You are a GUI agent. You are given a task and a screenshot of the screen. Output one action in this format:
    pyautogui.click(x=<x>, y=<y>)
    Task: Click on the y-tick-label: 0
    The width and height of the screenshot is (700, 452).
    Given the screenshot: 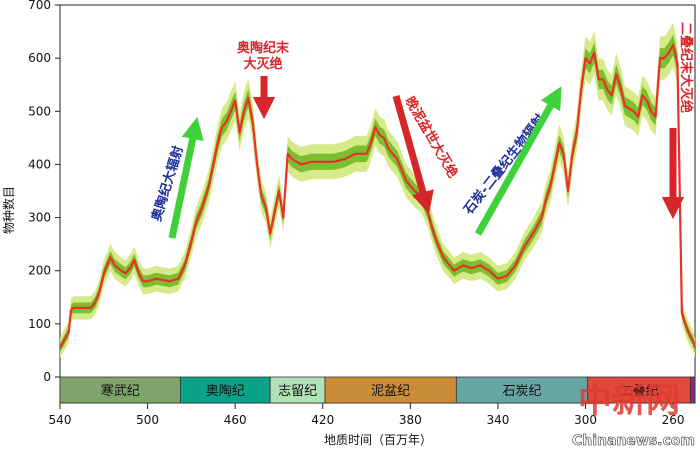 What is the action you would take?
    pyautogui.click(x=47, y=377)
    